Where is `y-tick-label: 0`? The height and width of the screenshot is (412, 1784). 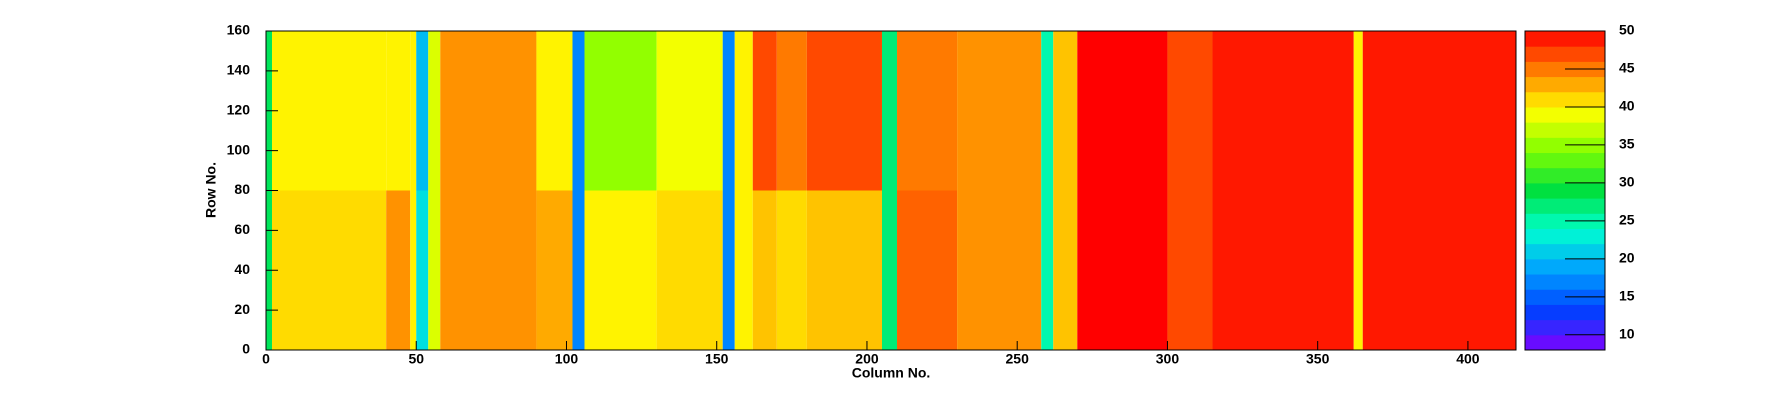 y-tick-label: 0 is located at coordinates (246, 349).